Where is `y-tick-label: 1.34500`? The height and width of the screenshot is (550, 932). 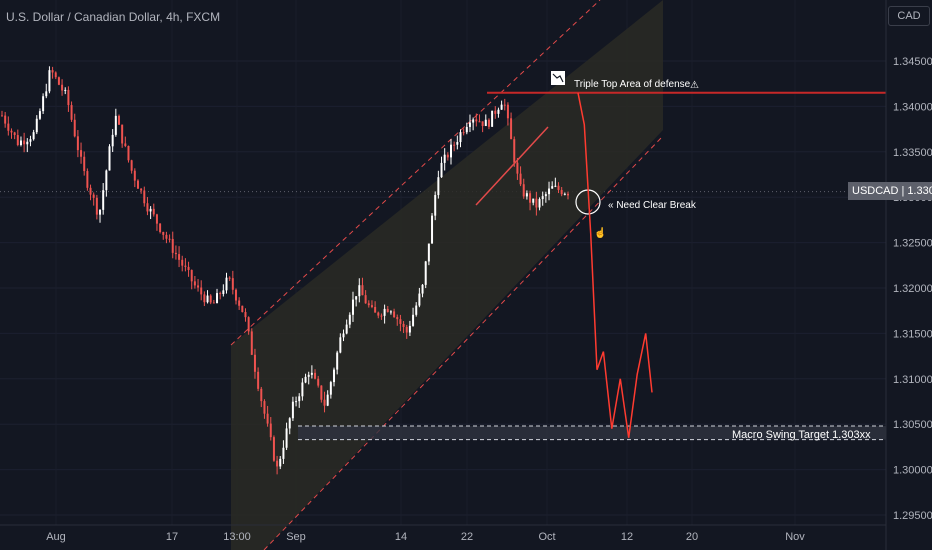 y-tick-label: 1.34500 is located at coordinates (912, 62).